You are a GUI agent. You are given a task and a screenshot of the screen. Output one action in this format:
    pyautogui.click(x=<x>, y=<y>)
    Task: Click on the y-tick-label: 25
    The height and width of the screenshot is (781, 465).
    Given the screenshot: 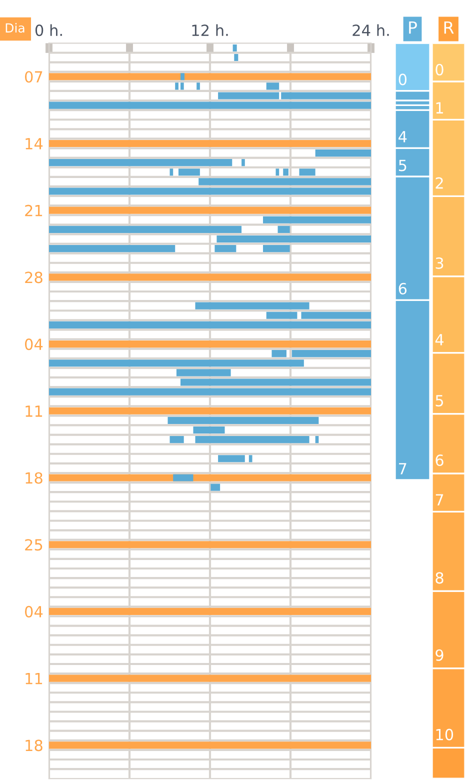 What is the action you would take?
    pyautogui.click(x=33, y=545)
    